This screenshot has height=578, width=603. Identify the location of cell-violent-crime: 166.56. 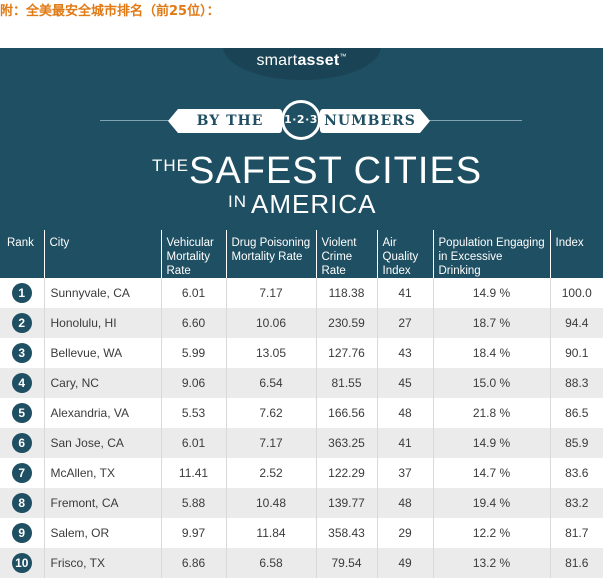
(346, 413).